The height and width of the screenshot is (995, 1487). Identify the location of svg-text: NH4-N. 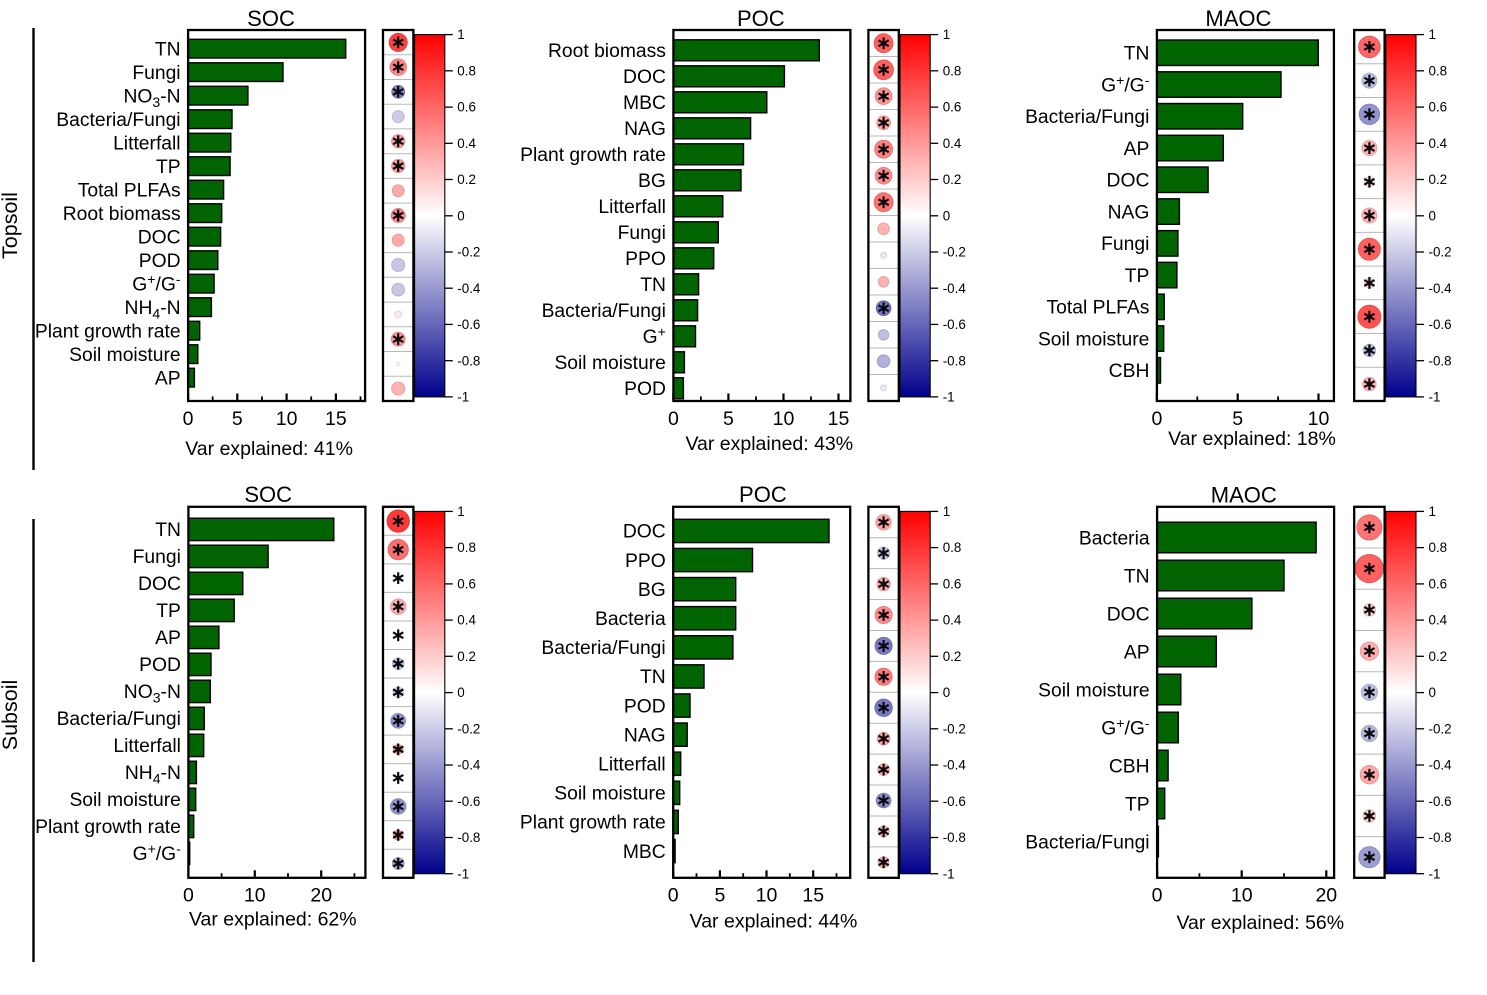
(153, 310).